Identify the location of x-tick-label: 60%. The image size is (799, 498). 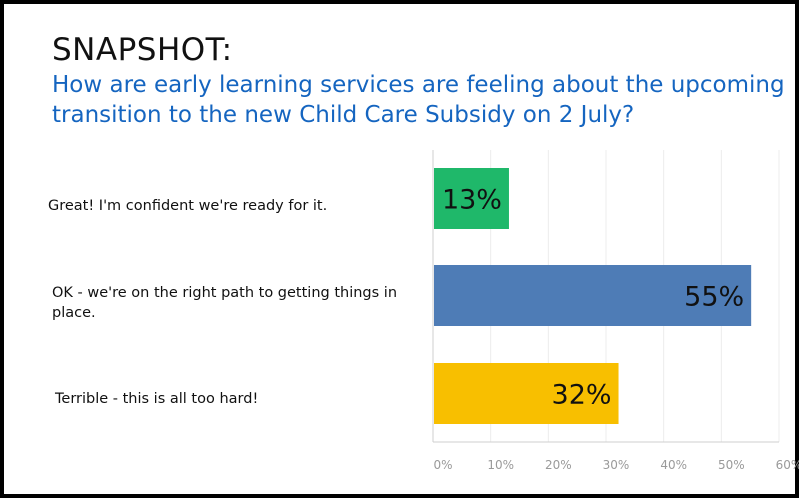
(787, 465).